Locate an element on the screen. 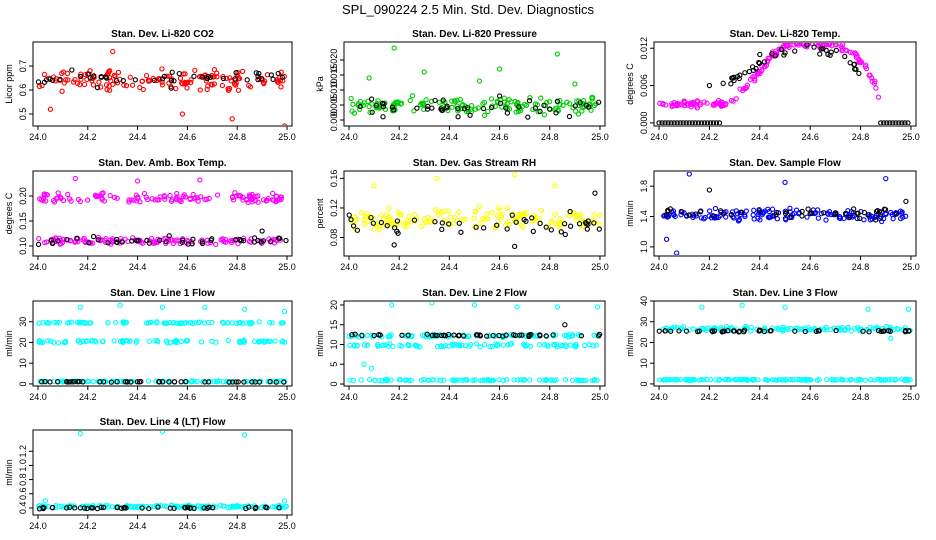 The width and height of the screenshot is (936, 540). y-tick-label: 0.020 is located at coordinates (334, 60).